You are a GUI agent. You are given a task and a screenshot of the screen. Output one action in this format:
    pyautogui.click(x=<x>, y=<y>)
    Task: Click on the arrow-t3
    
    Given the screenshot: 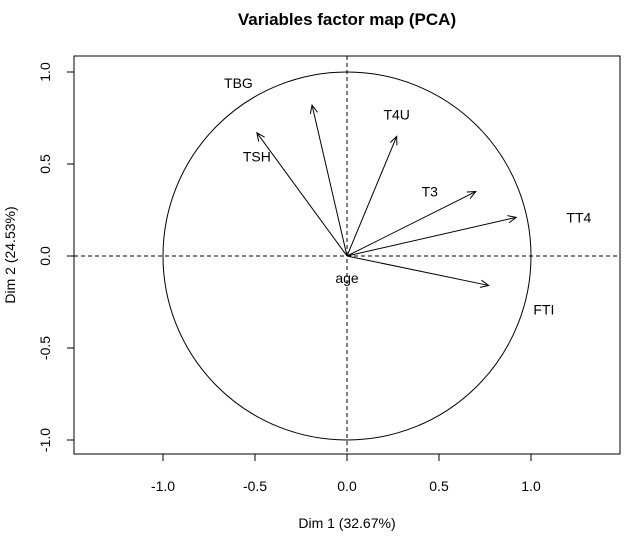 What is the action you would take?
    pyautogui.click(x=411, y=224)
    